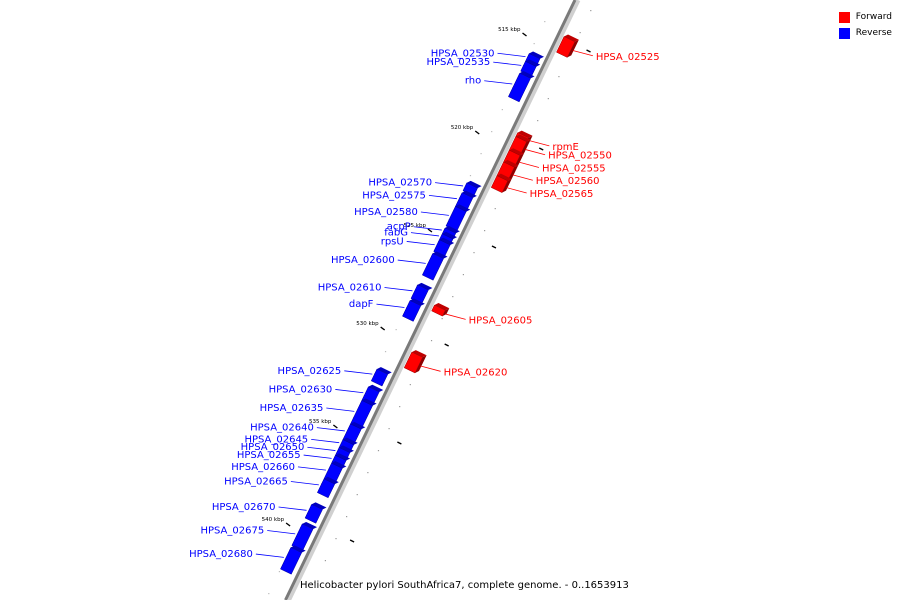 This screenshot has height=600, width=900. Describe the element at coordinates (565, 147) in the screenshot. I see `gene-label: rpmE` at that location.